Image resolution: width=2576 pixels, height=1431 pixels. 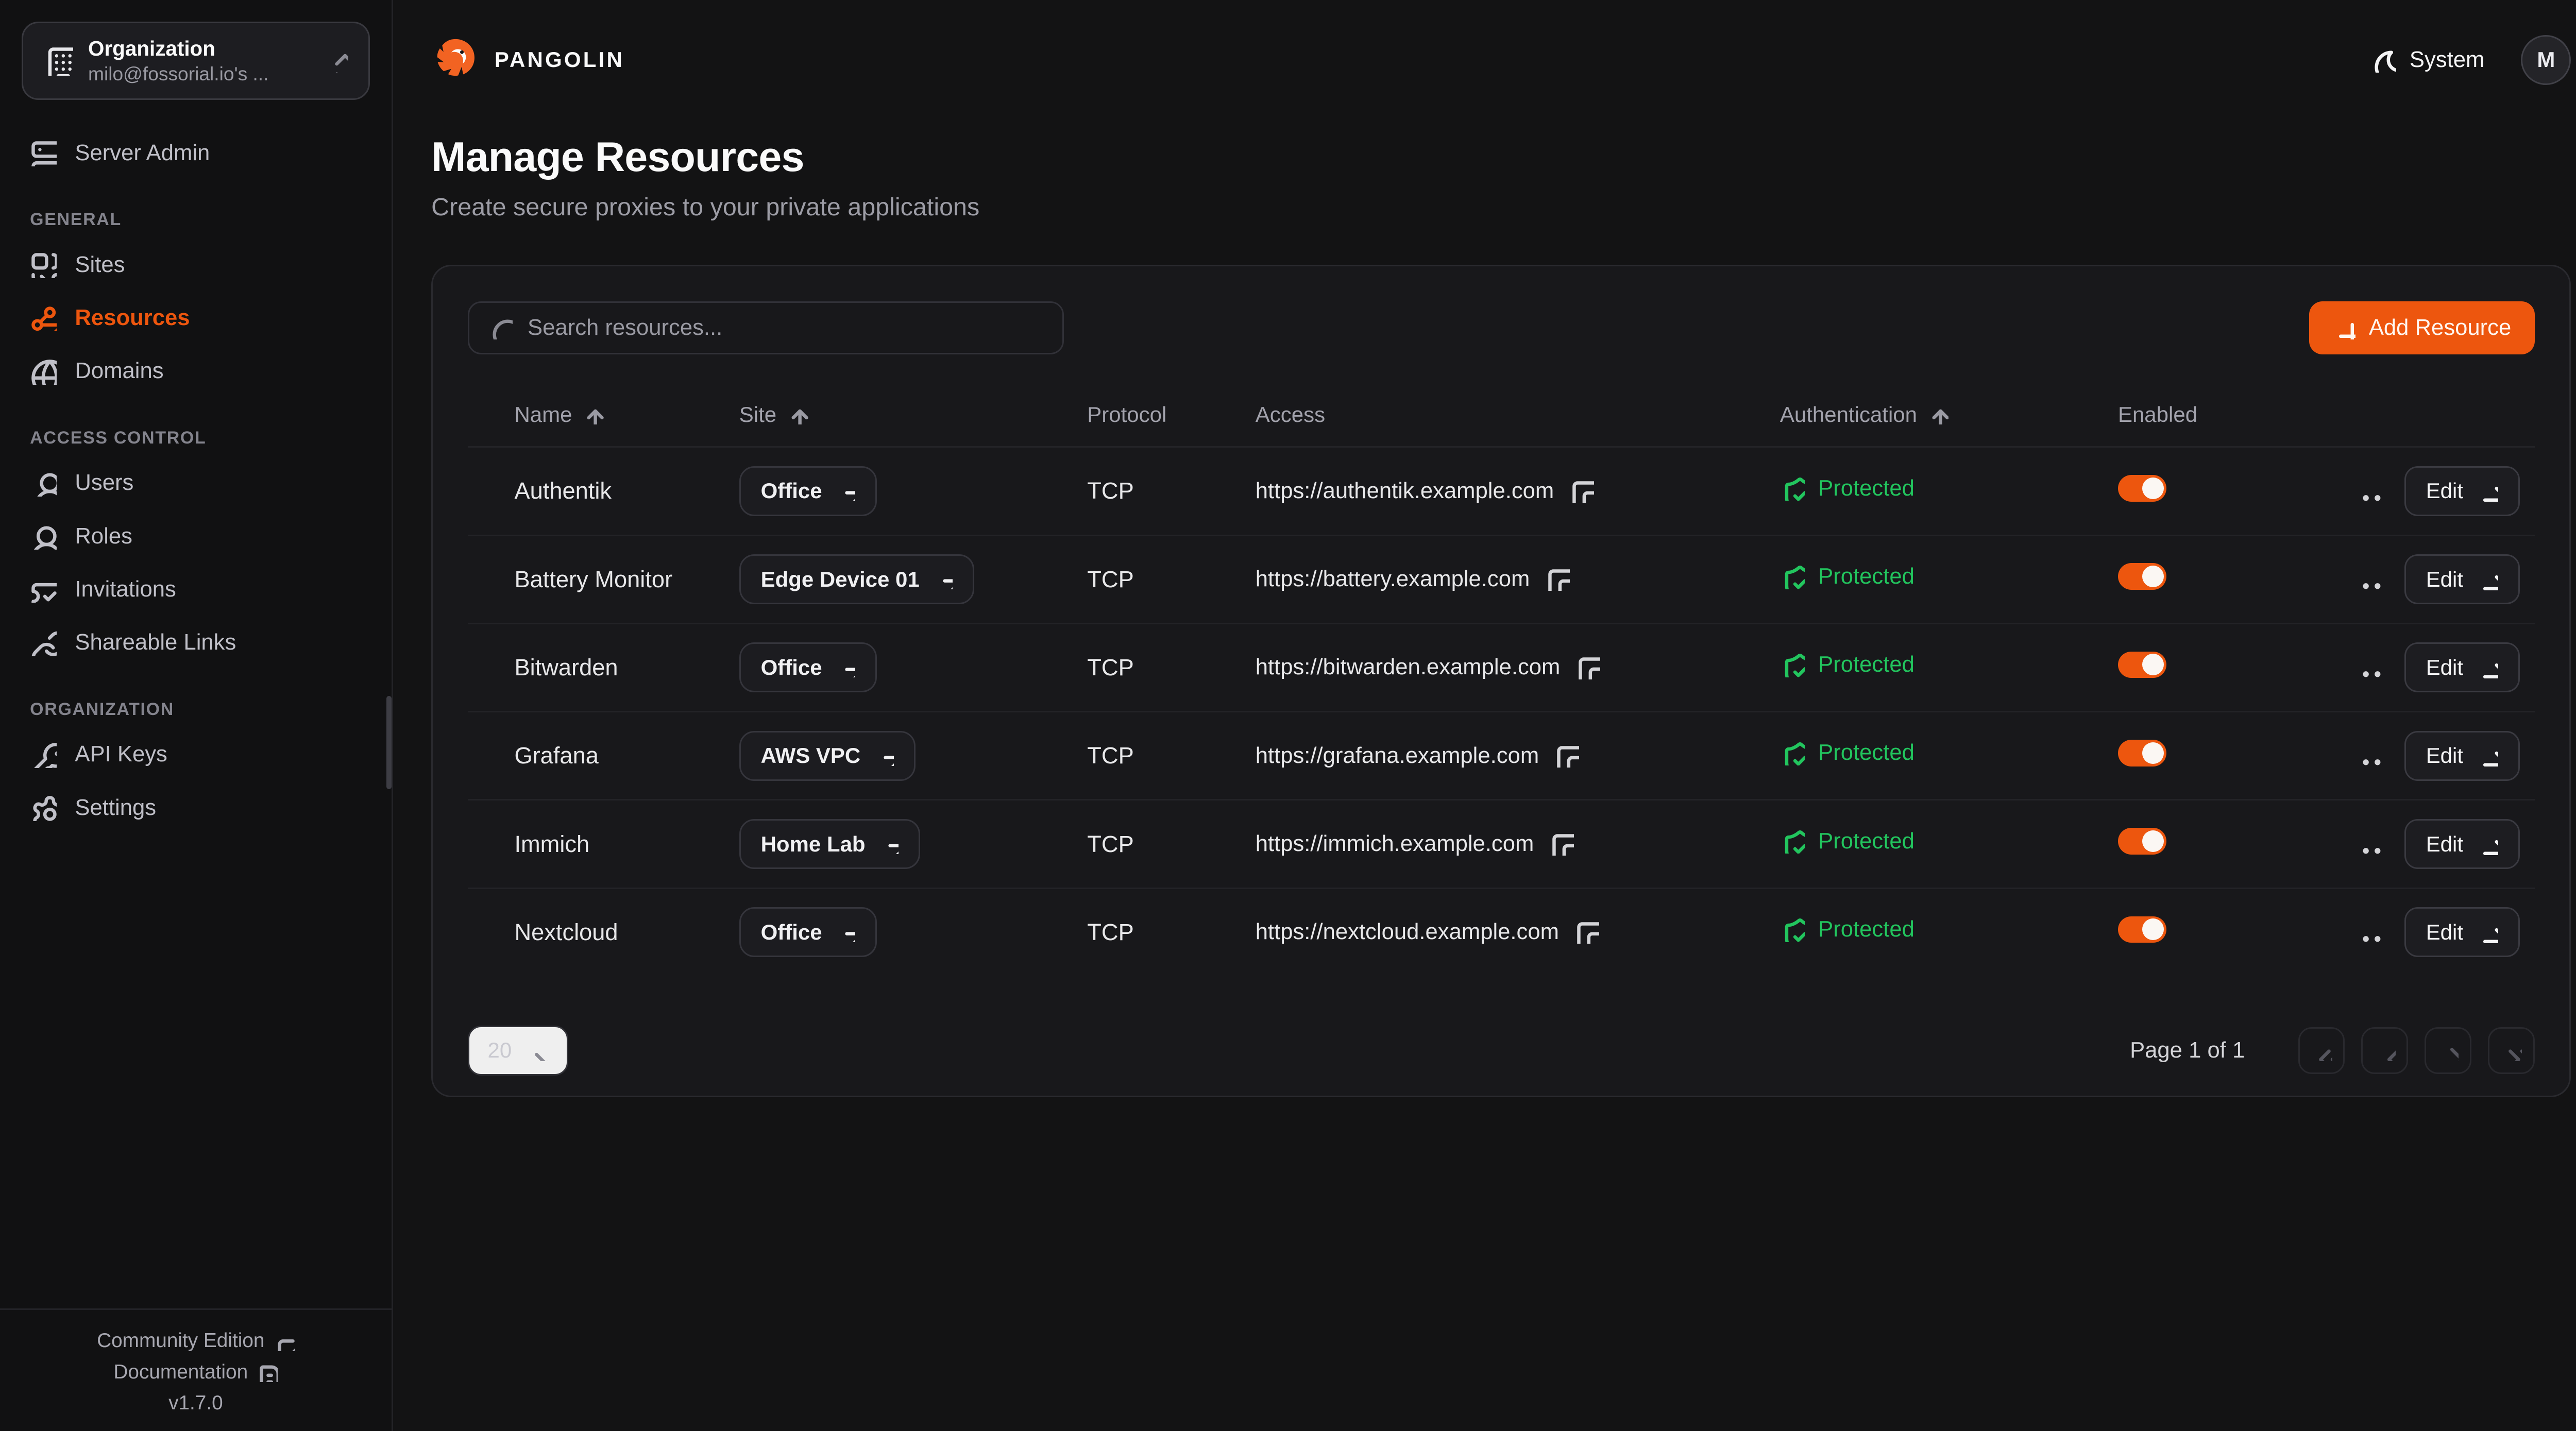 What do you see at coordinates (196, 536) in the screenshot?
I see `sidebar-item-roles: Roles` at bounding box center [196, 536].